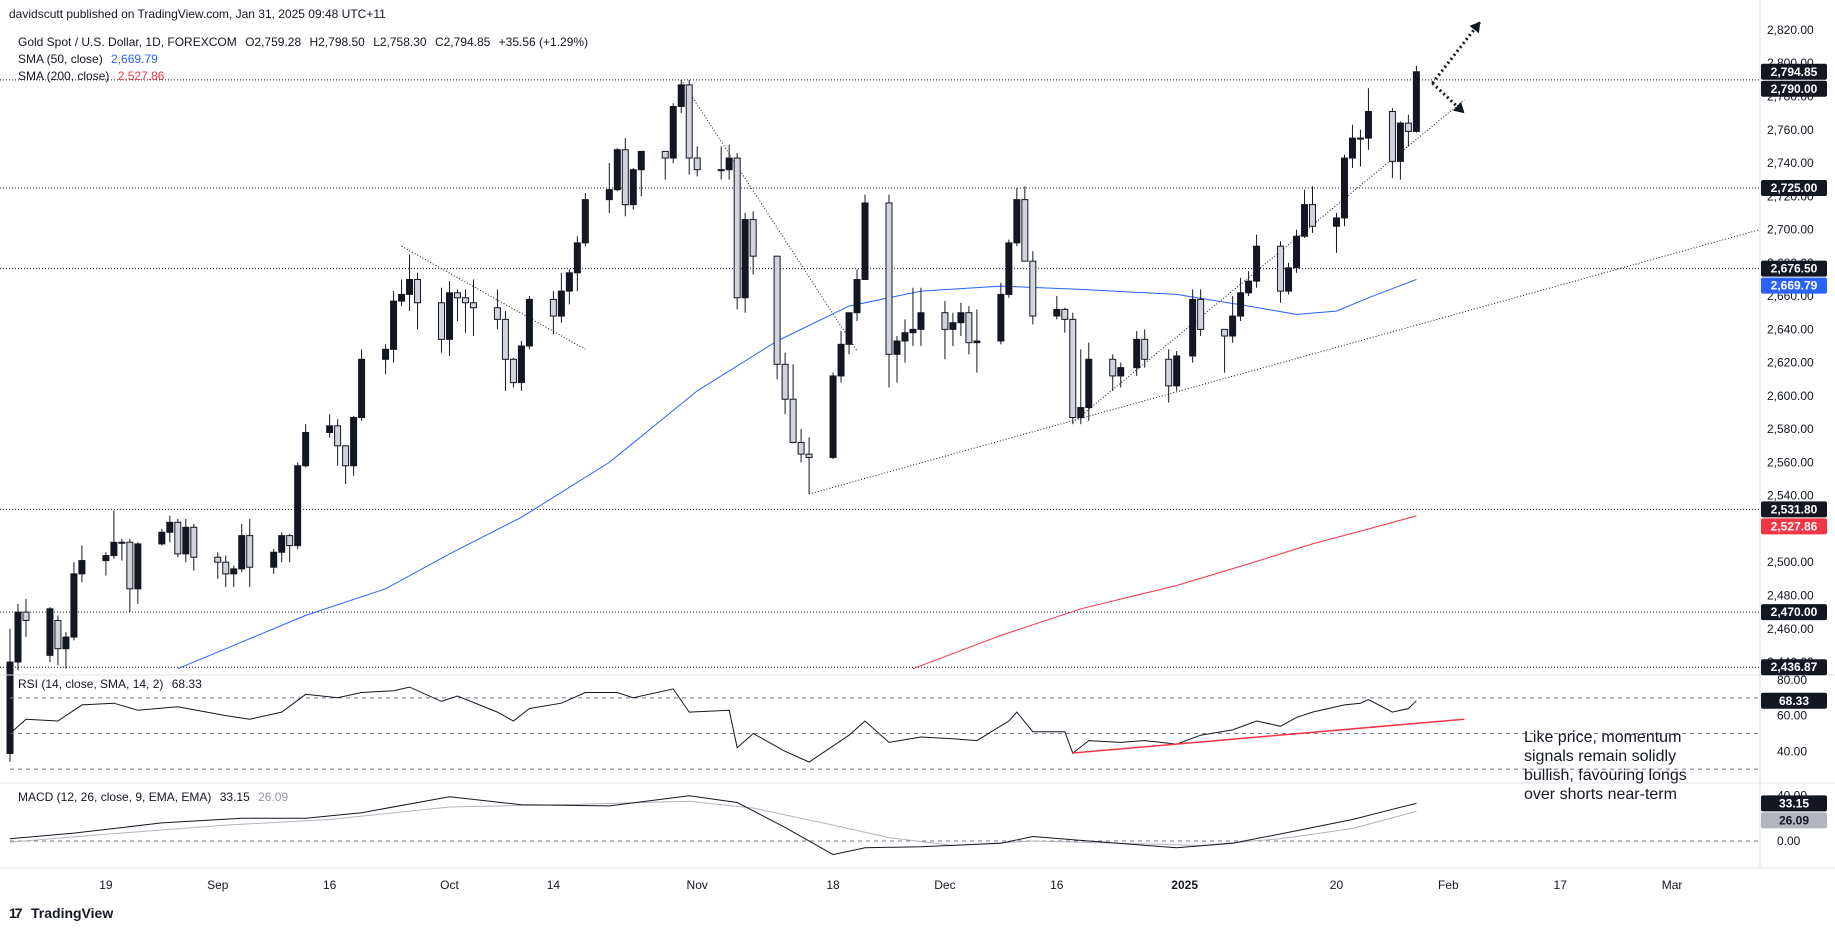 The height and width of the screenshot is (931, 1835). I want to click on time-tick-label: 2025, so click(1184, 885).